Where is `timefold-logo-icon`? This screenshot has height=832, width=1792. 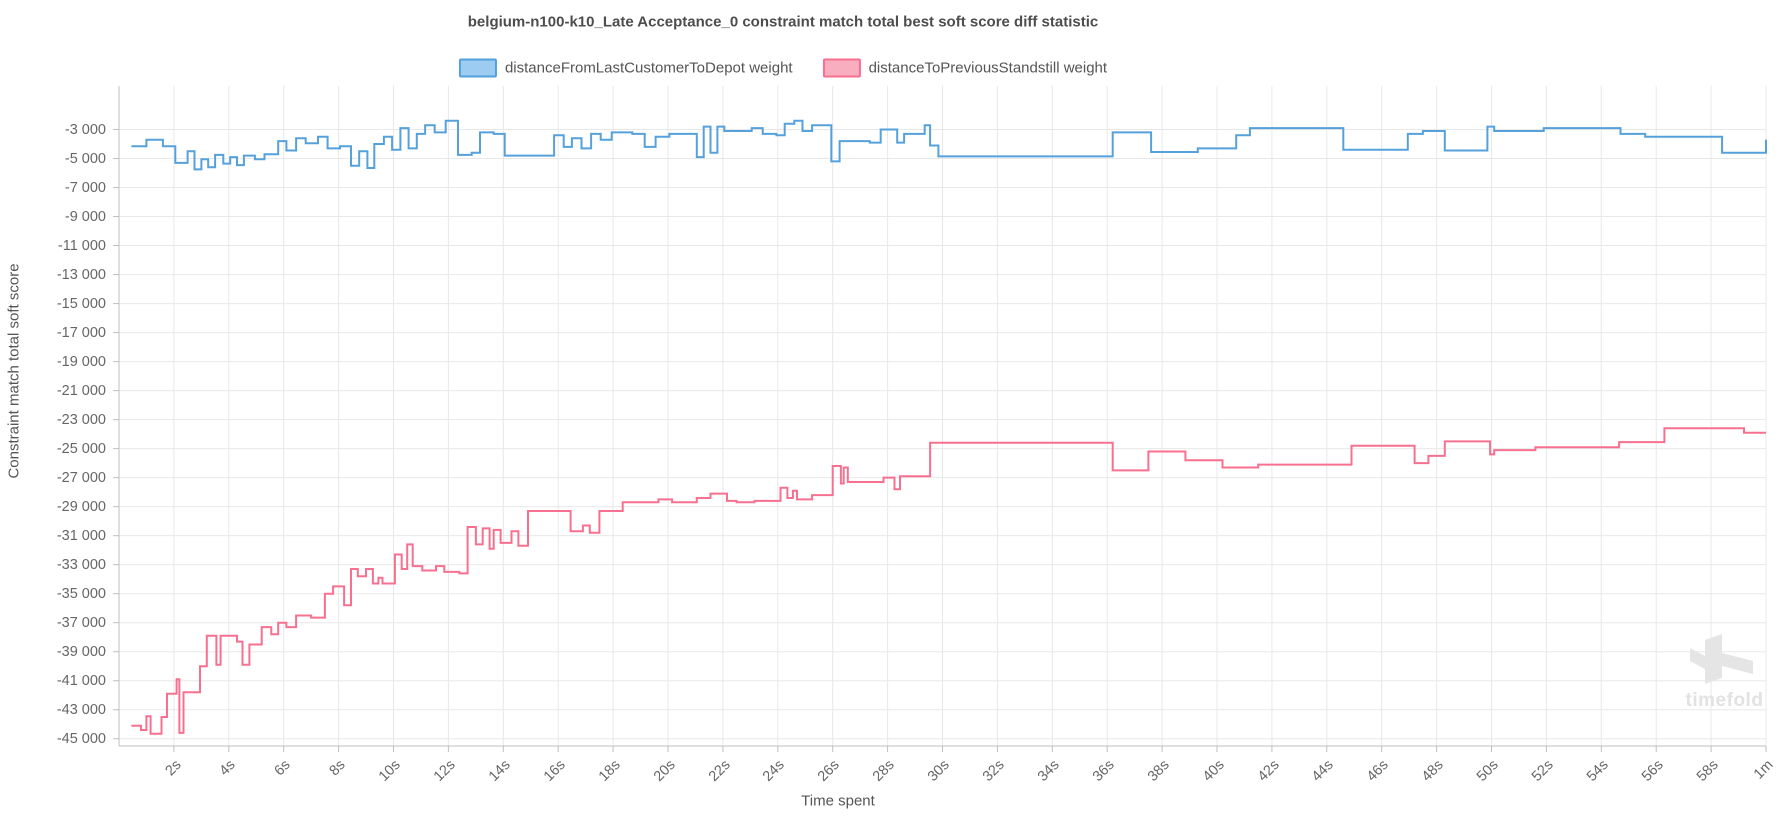
timefold-logo-icon is located at coordinates (1721, 659).